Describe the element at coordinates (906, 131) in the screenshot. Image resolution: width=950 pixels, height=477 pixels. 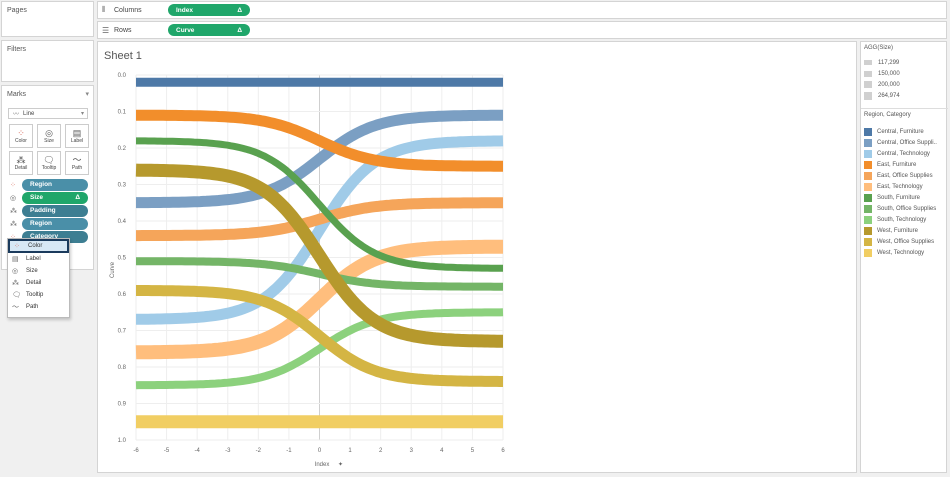
I see `color-legend-item: Central, Furniture` at that location.